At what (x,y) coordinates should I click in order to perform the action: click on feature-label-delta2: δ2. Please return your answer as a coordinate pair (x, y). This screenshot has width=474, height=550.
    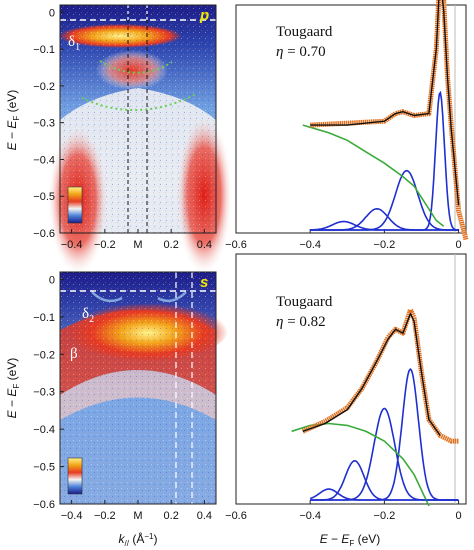
    Looking at the image, I should click on (88, 315).